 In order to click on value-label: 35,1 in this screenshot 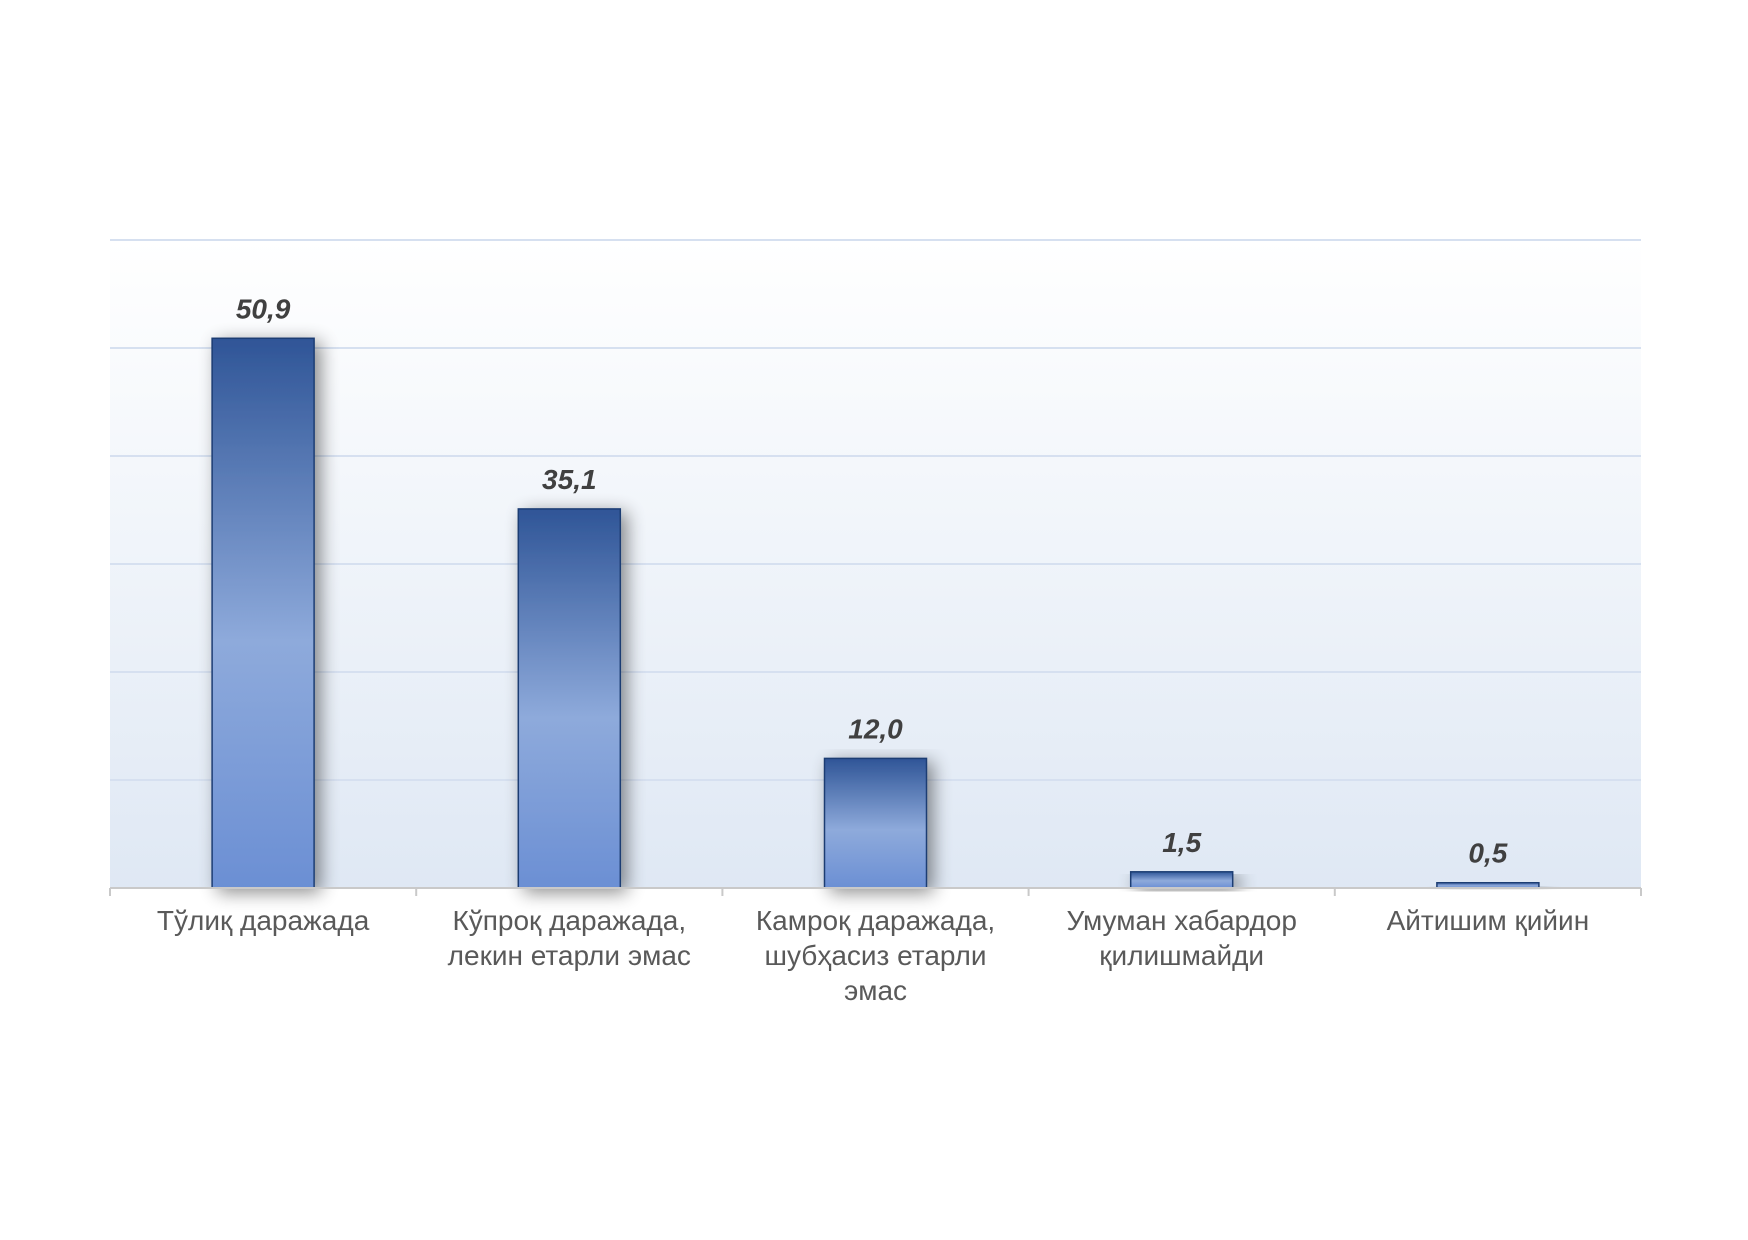, I will do `click(569, 479)`.